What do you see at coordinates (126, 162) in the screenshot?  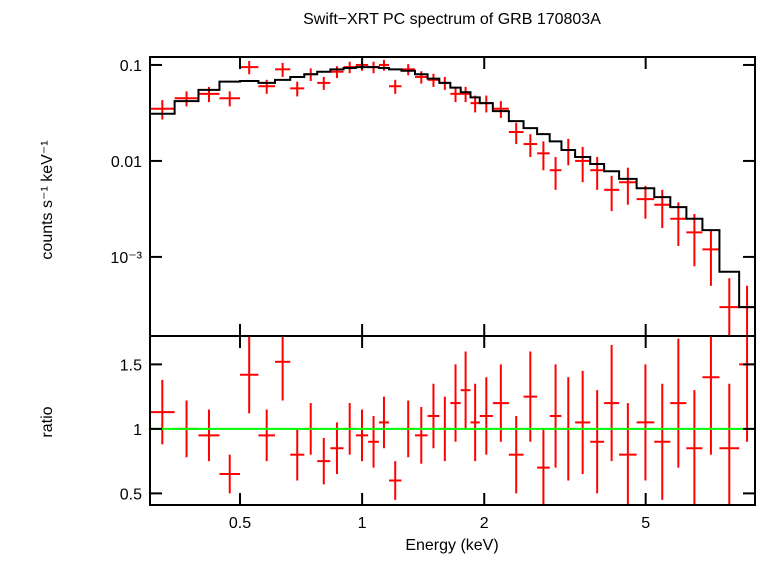 I see `y-tick-label: 0.01` at bounding box center [126, 162].